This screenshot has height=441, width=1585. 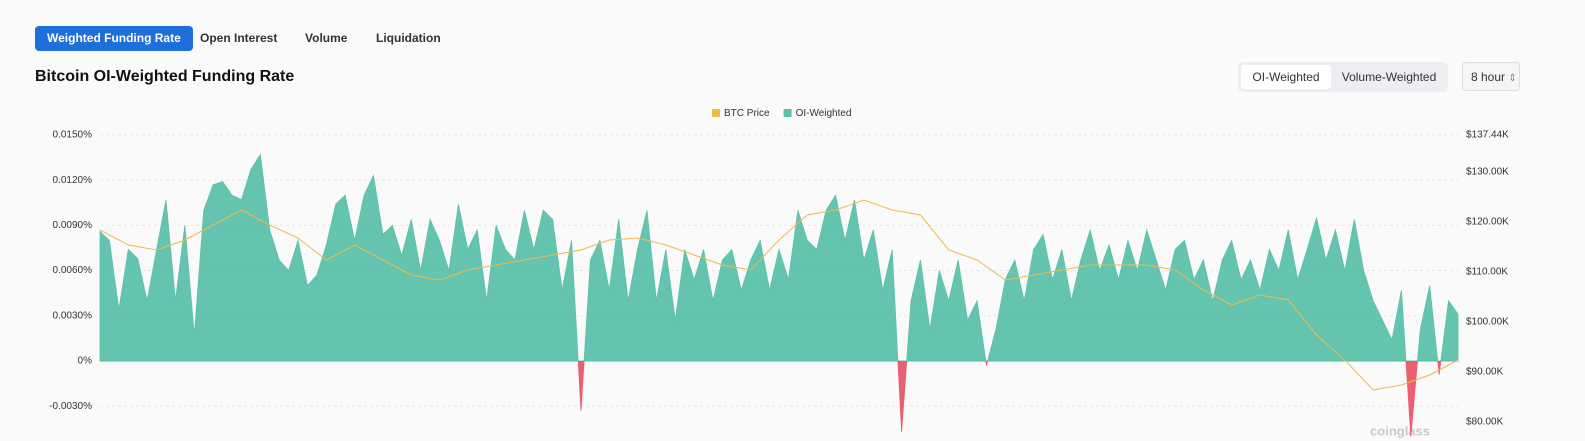 What do you see at coordinates (114, 38) in the screenshot?
I see `tab: Weighted Funding Rate` at bounding box center [114, 38].